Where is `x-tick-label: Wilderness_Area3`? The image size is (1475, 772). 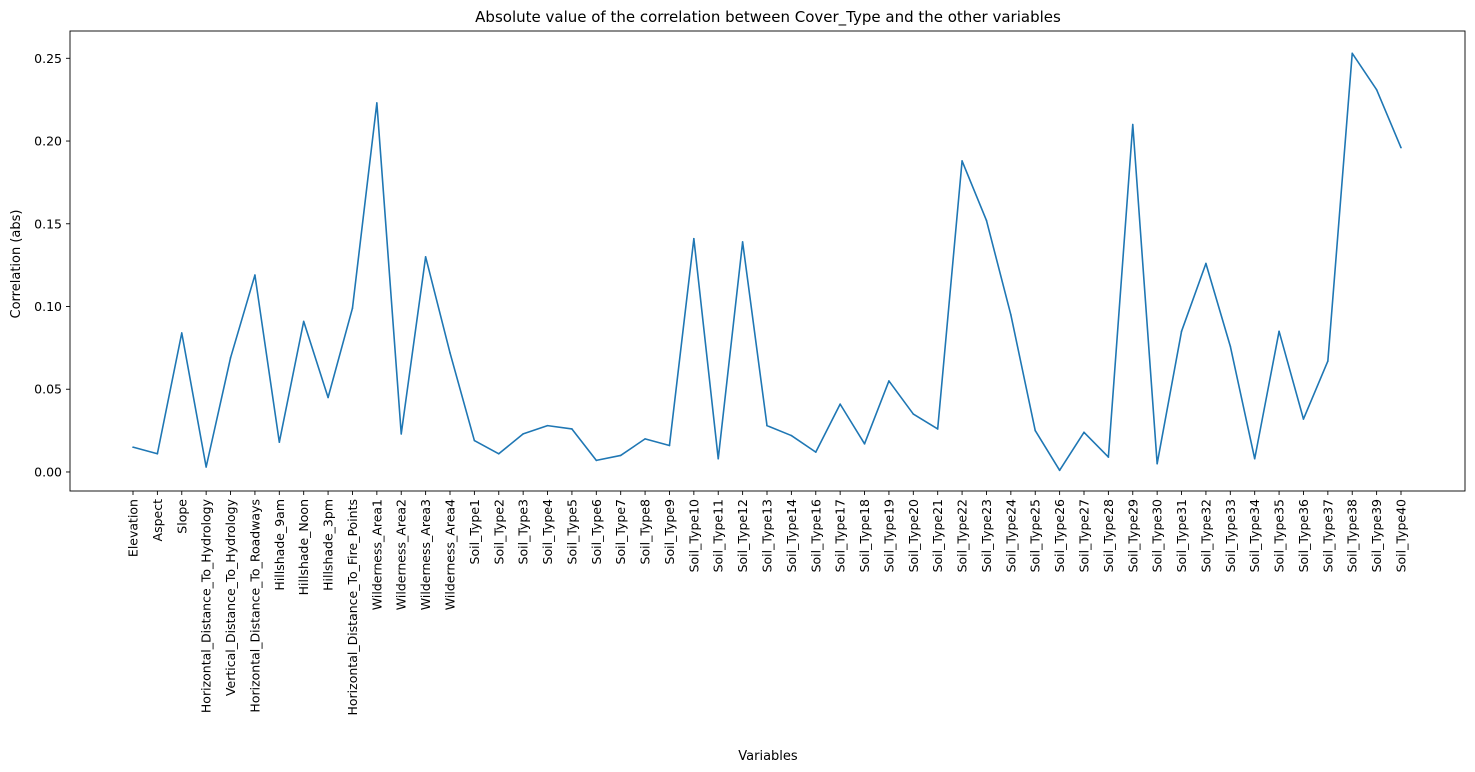 x-tick-label: Wilderness_Area3 is located at coordinates (425, 554).